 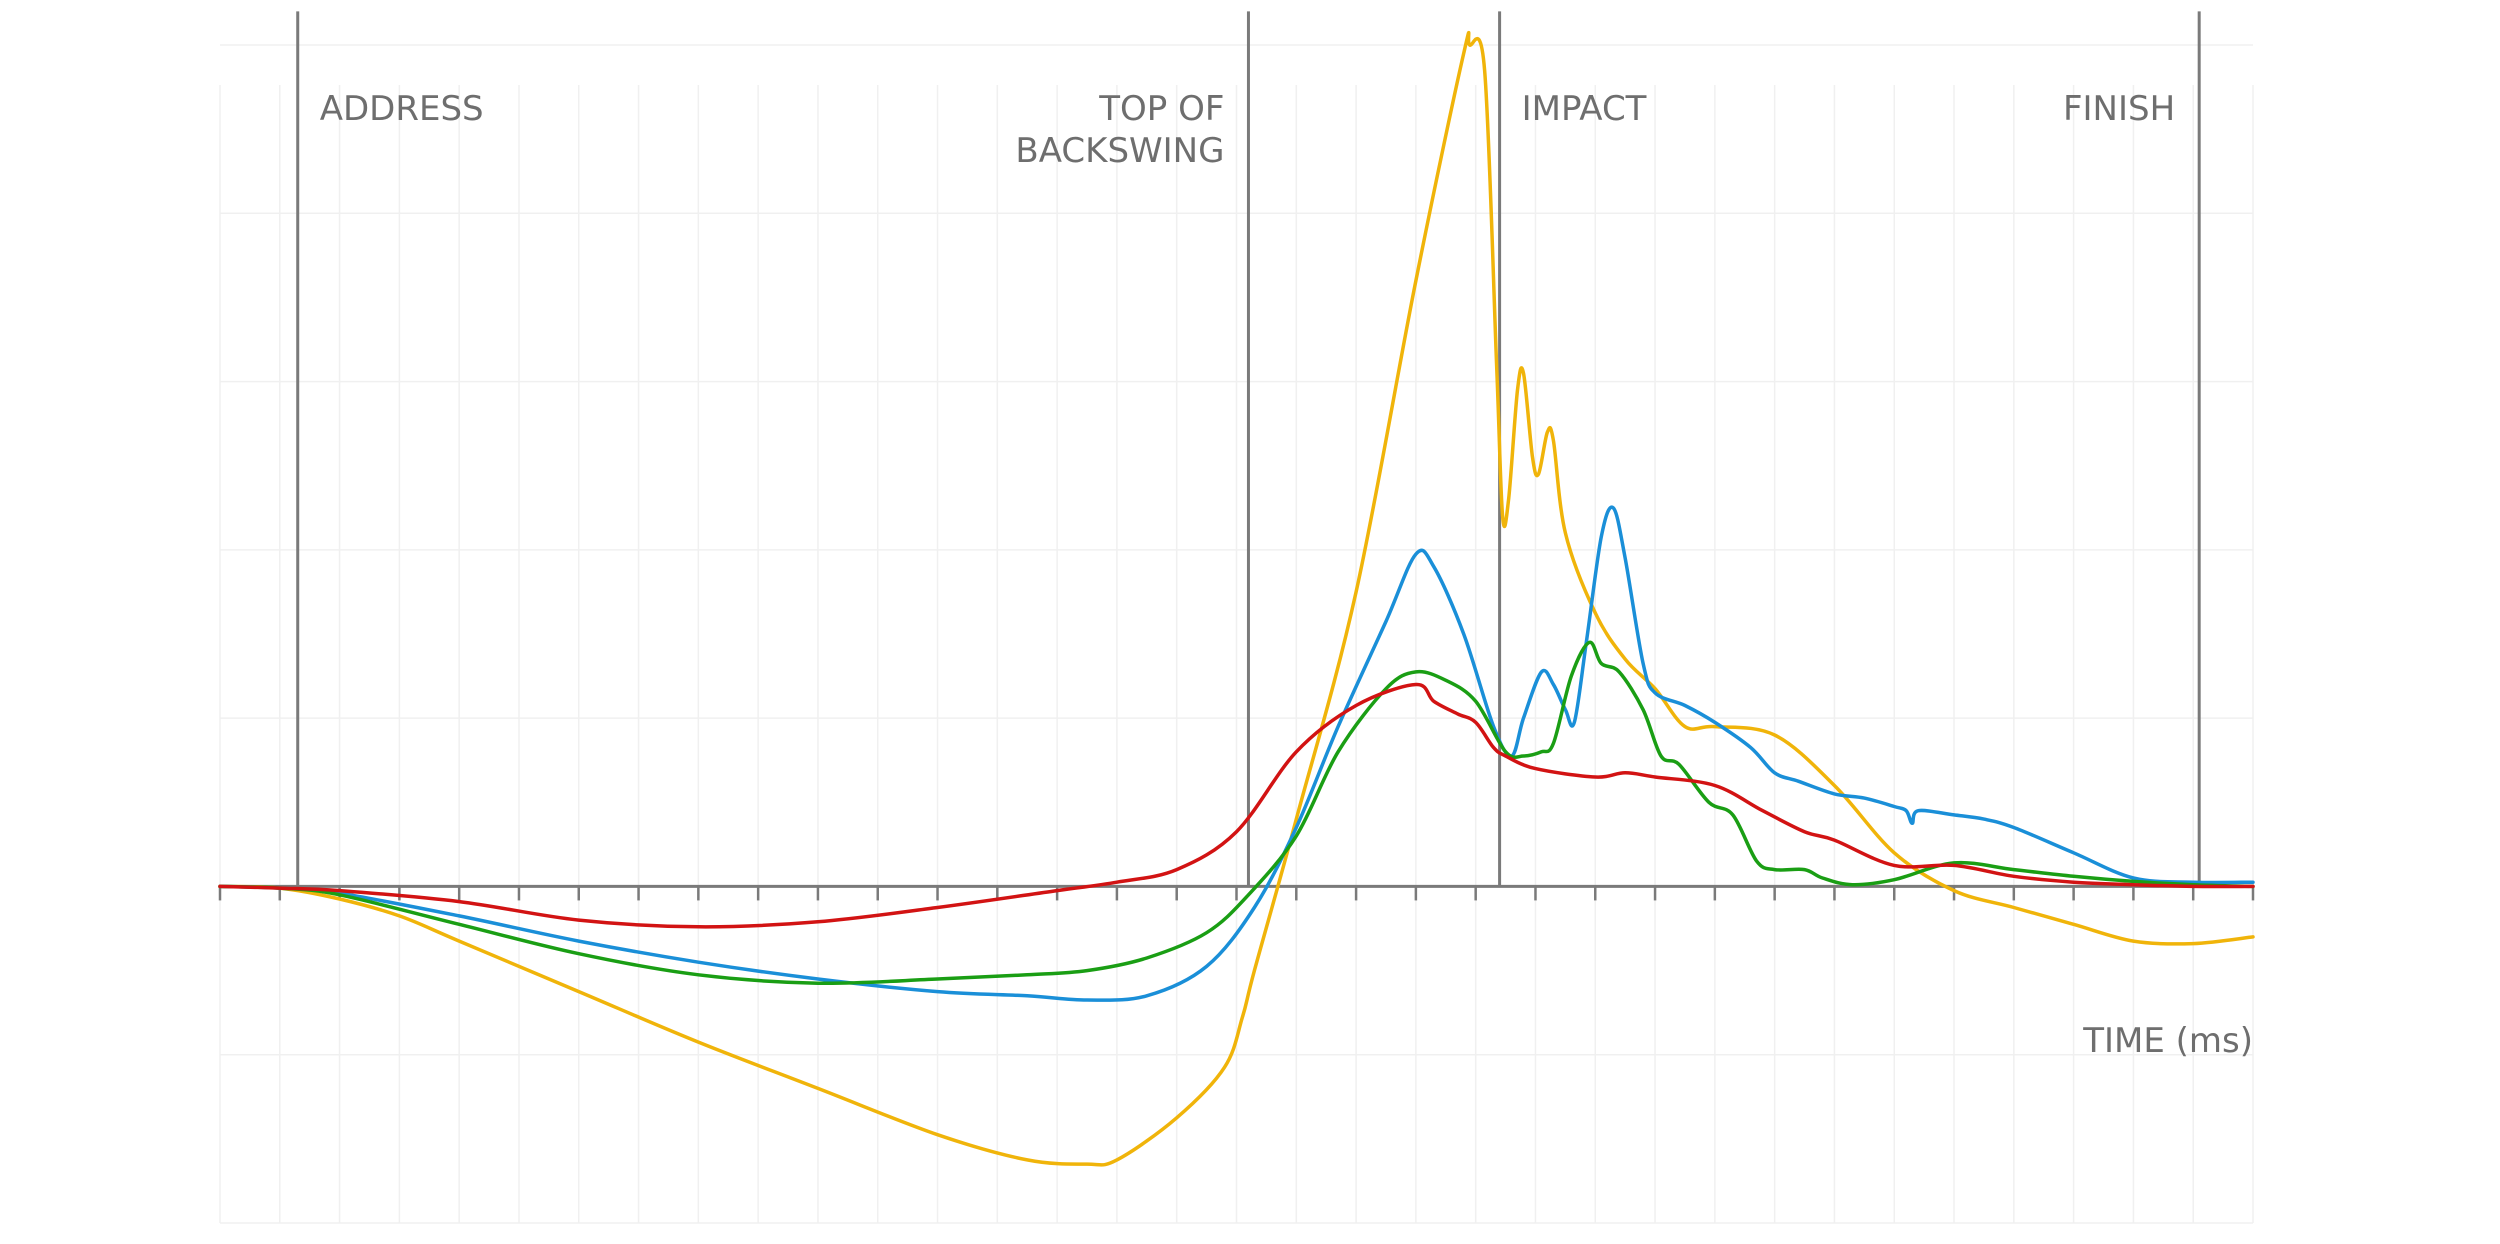 What do you see at coordinates (1119, 151) in the screenshot?
I see `phase-label-line: BACKSWING` at bounding box center [1119, 151].